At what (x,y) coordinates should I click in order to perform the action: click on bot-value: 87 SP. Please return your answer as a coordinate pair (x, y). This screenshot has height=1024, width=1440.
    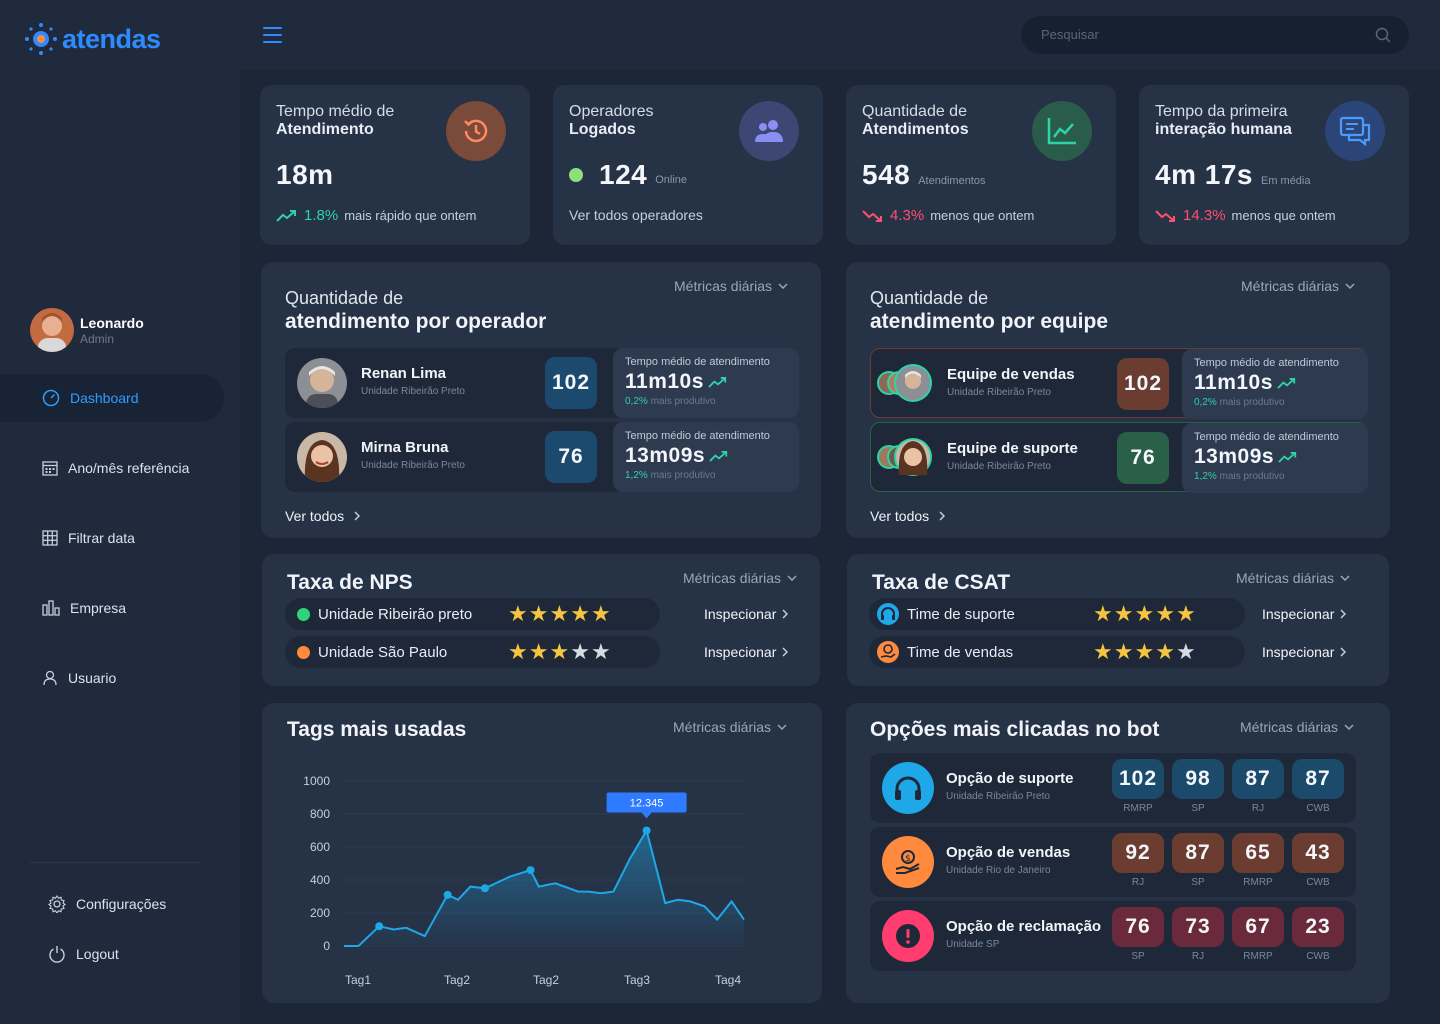
    Looking at the image, I should click on (1198, 860).